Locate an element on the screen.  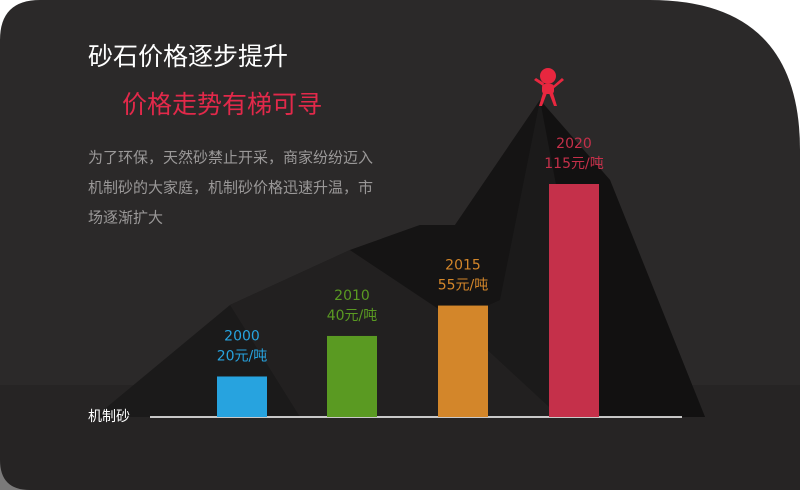
category-label: 2015 is located at coordinates (463, 266).